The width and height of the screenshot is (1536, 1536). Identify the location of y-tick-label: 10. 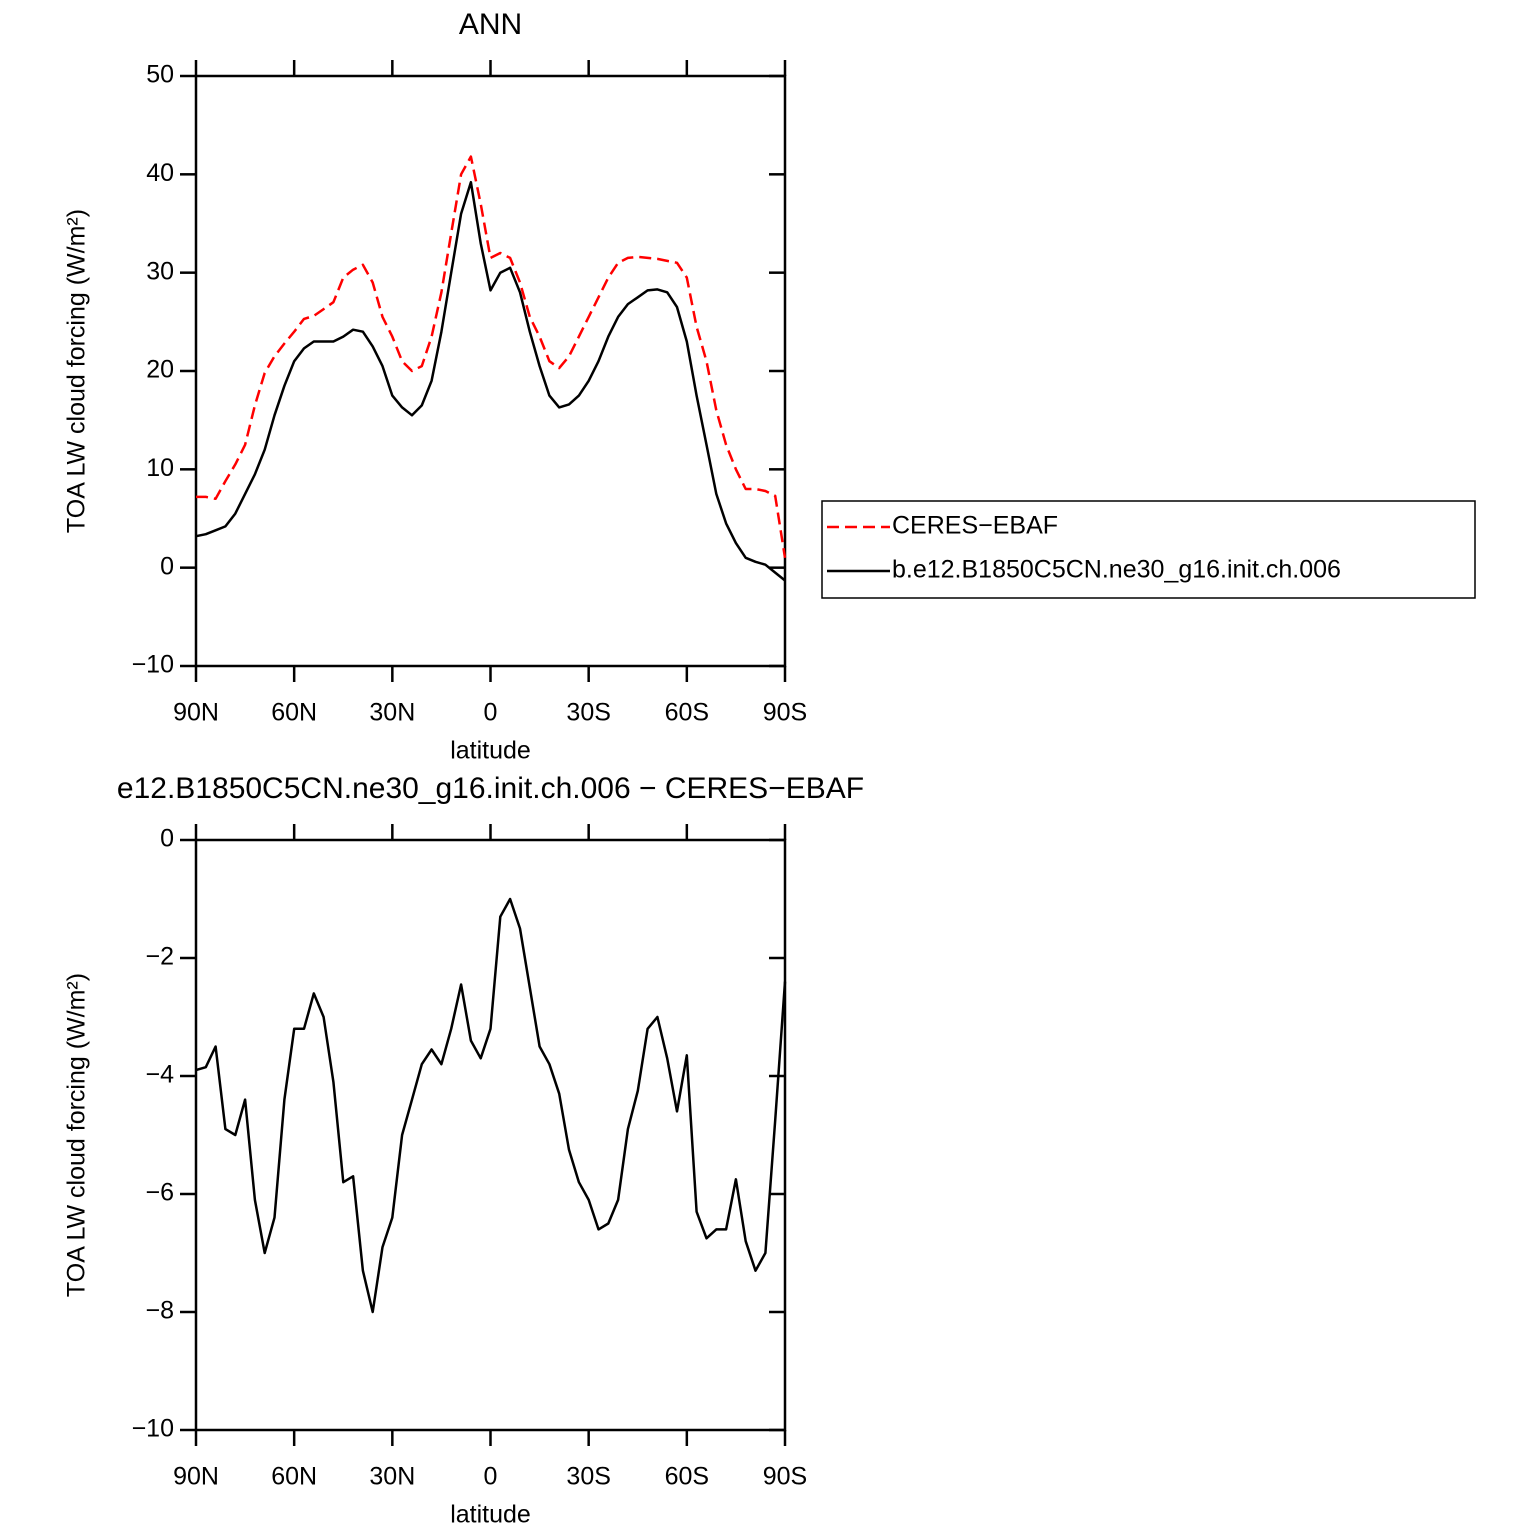
(160, 468).